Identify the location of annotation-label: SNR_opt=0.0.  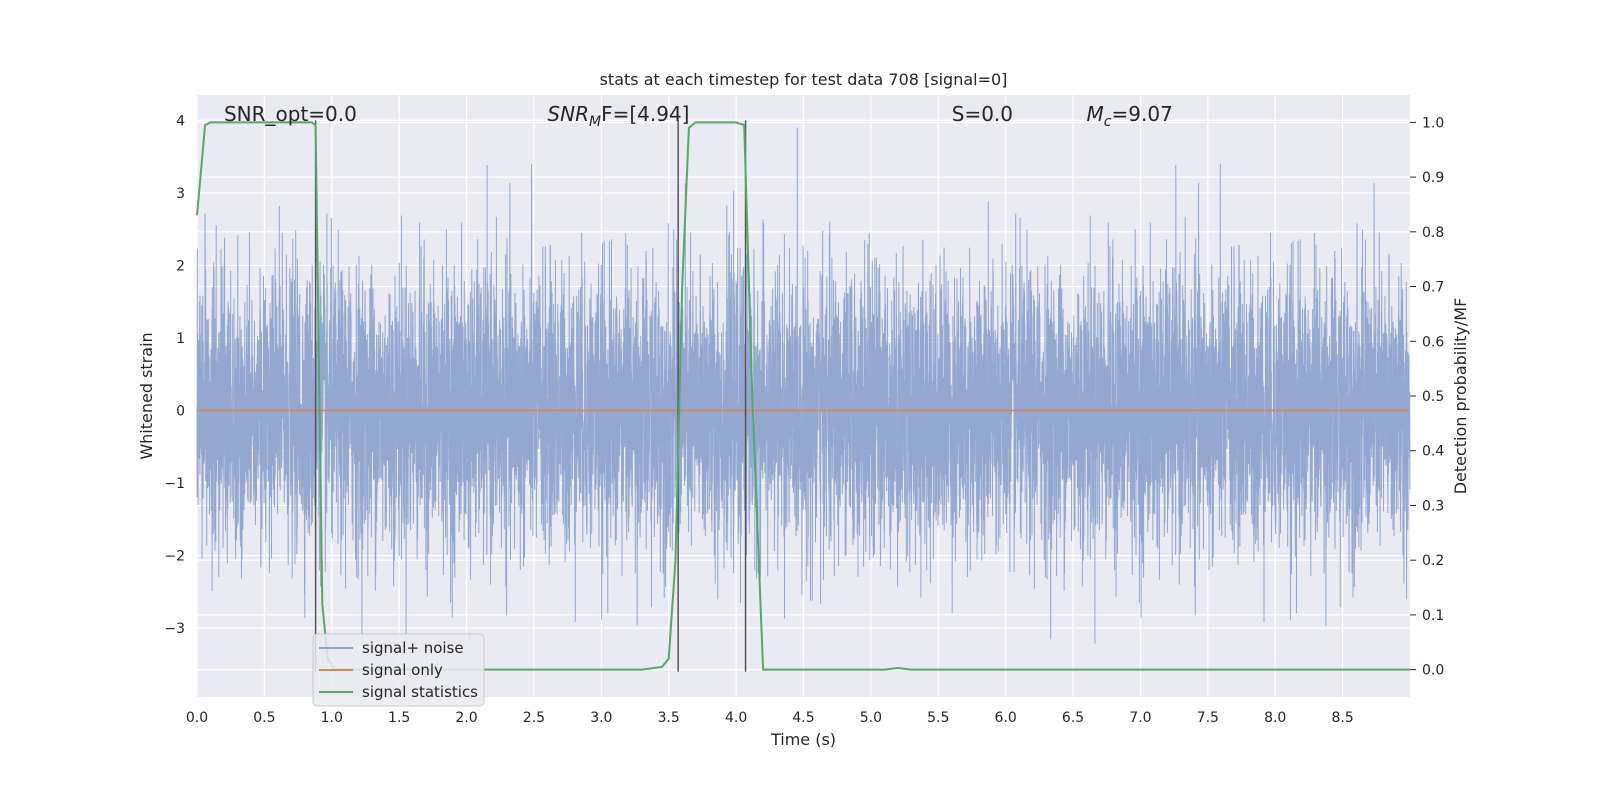
(290, 114).